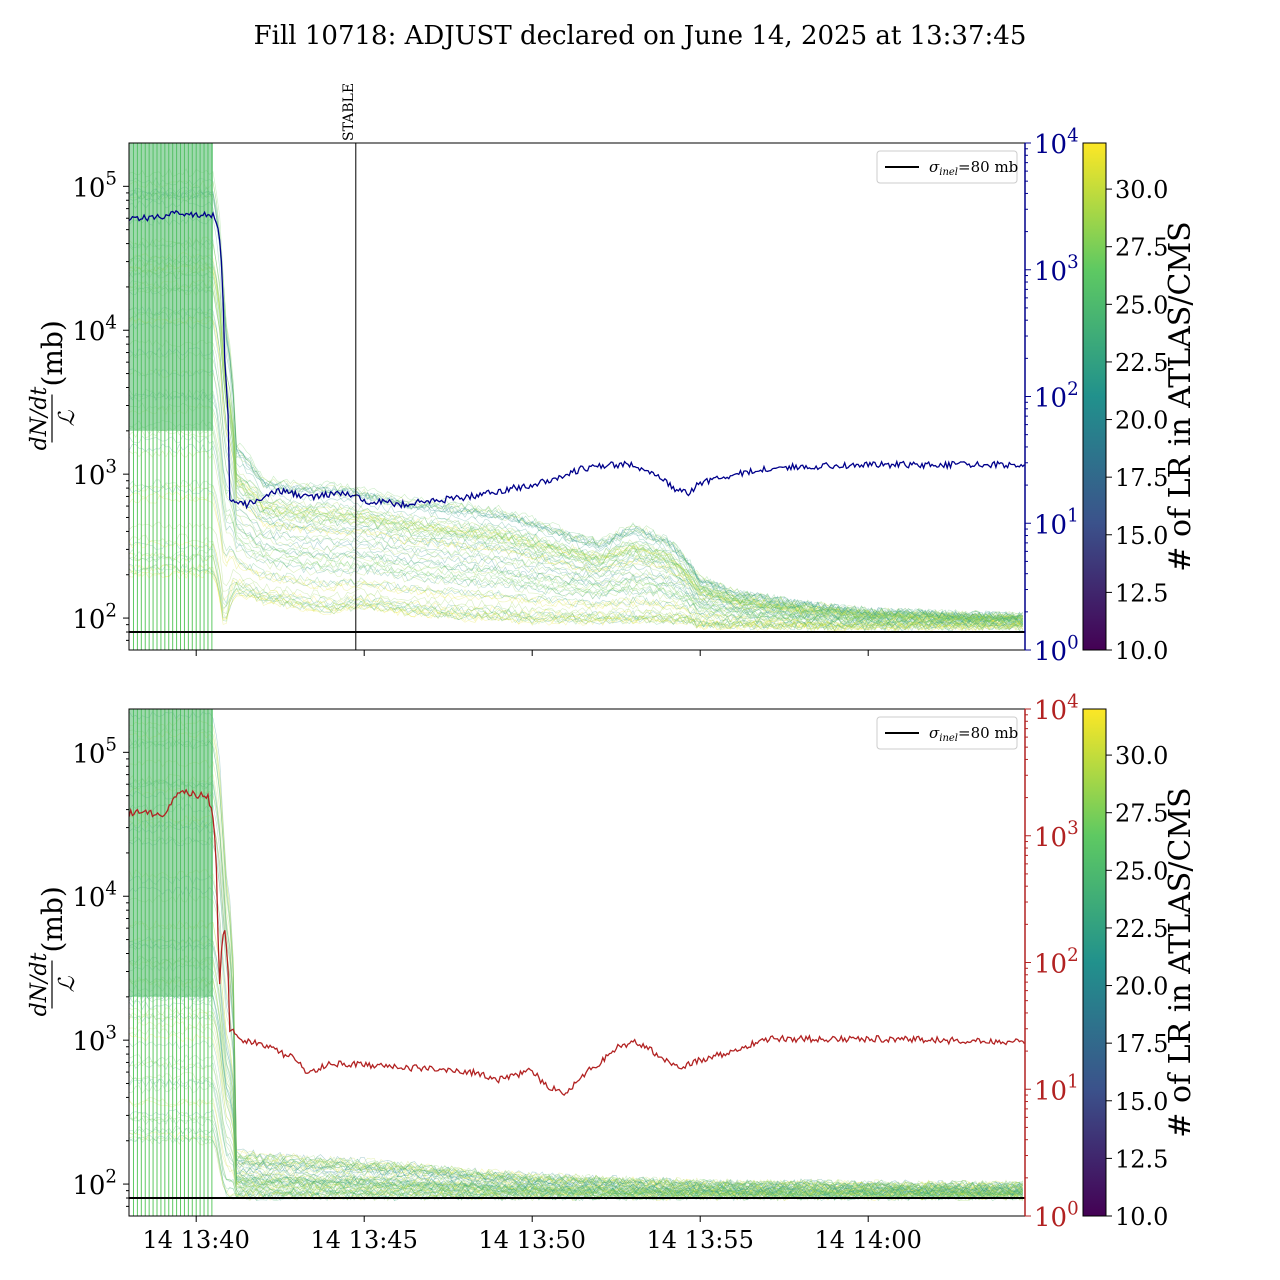  I want to click on colorbar-tick-label: 15.0, so click(1141, 536).